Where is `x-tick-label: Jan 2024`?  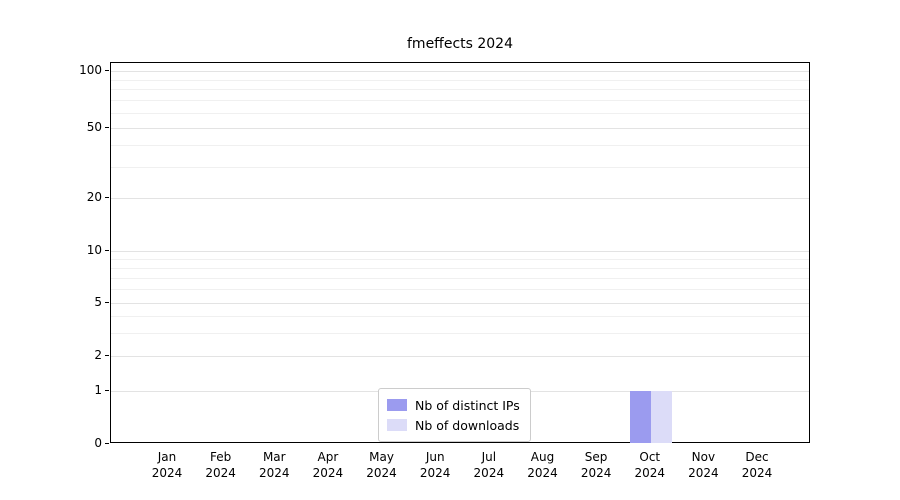 x-tick-label: Jan 2024 is located at coordinates (167, 465).